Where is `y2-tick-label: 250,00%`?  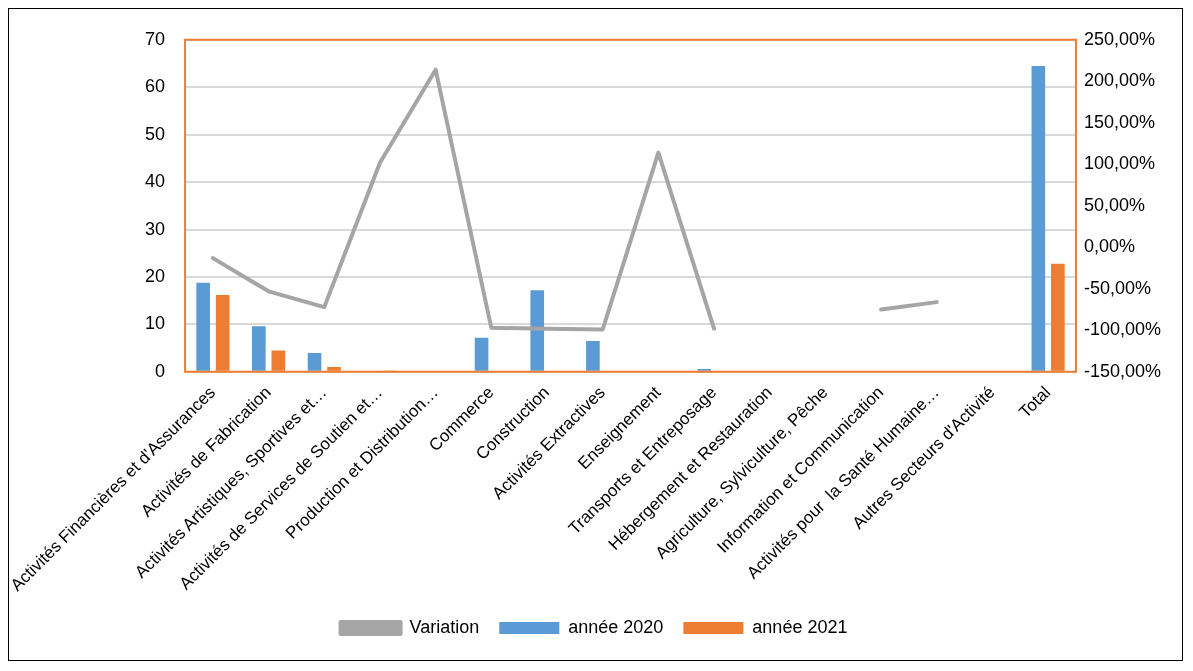 y2-tick-label: 250,00% is located at coordinates (1119, 38).